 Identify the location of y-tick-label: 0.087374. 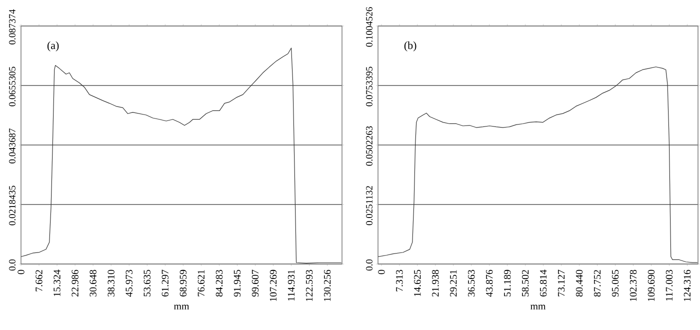
(12, 26).